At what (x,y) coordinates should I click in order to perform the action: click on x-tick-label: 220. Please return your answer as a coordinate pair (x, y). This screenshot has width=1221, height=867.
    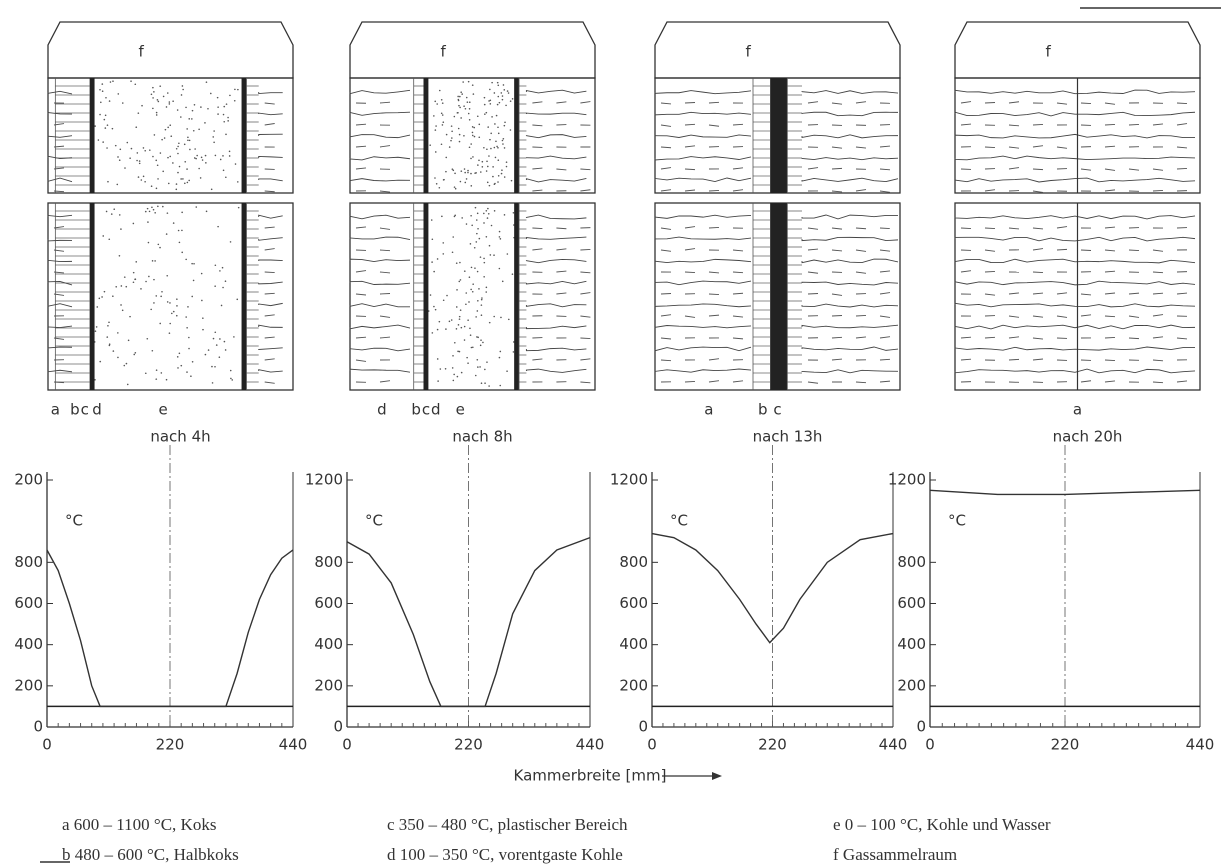
    Looking at the image, I should click on (170, 745).